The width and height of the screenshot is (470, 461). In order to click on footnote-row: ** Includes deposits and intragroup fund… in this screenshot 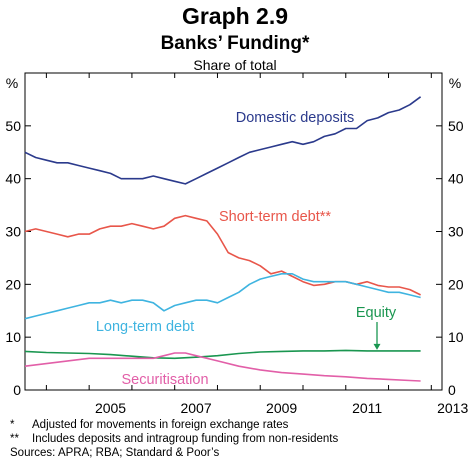, I will do `click(174, 439)`.